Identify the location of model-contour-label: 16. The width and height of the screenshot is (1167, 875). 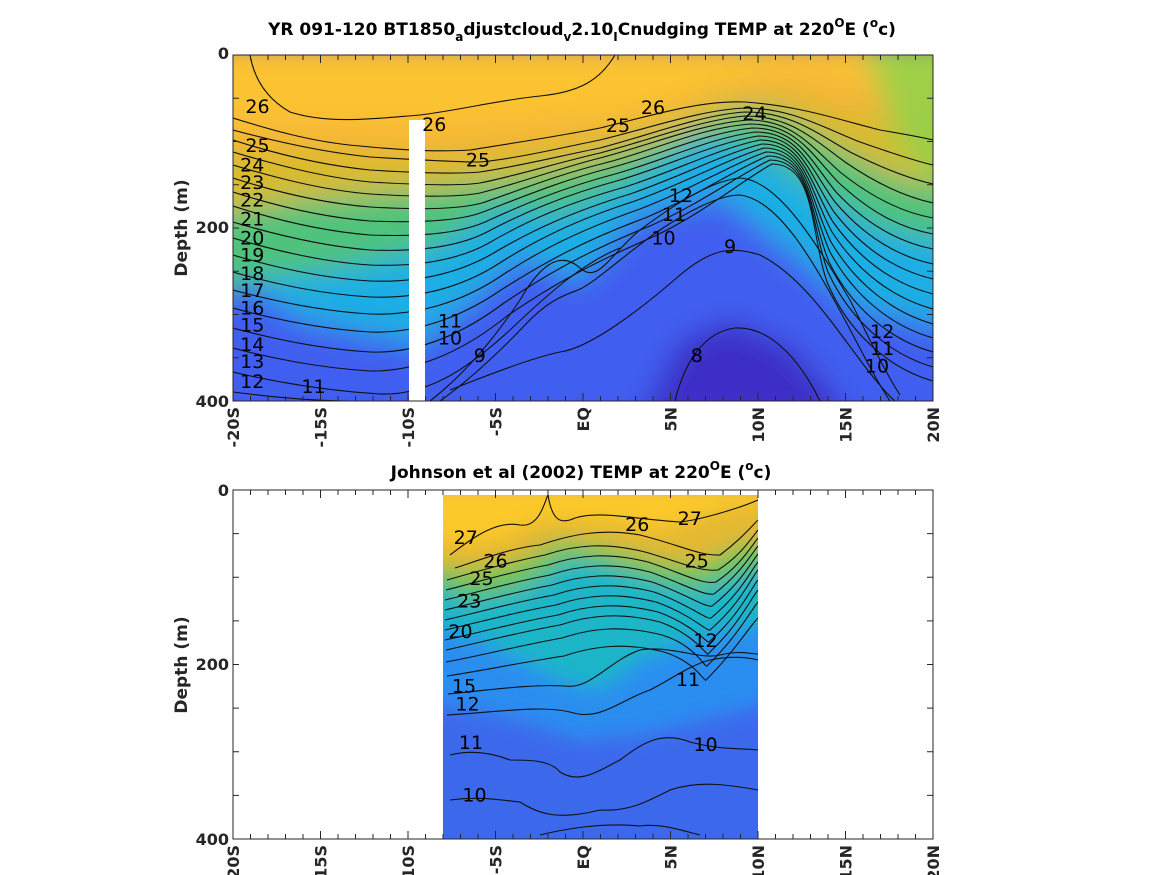
(252, 308).